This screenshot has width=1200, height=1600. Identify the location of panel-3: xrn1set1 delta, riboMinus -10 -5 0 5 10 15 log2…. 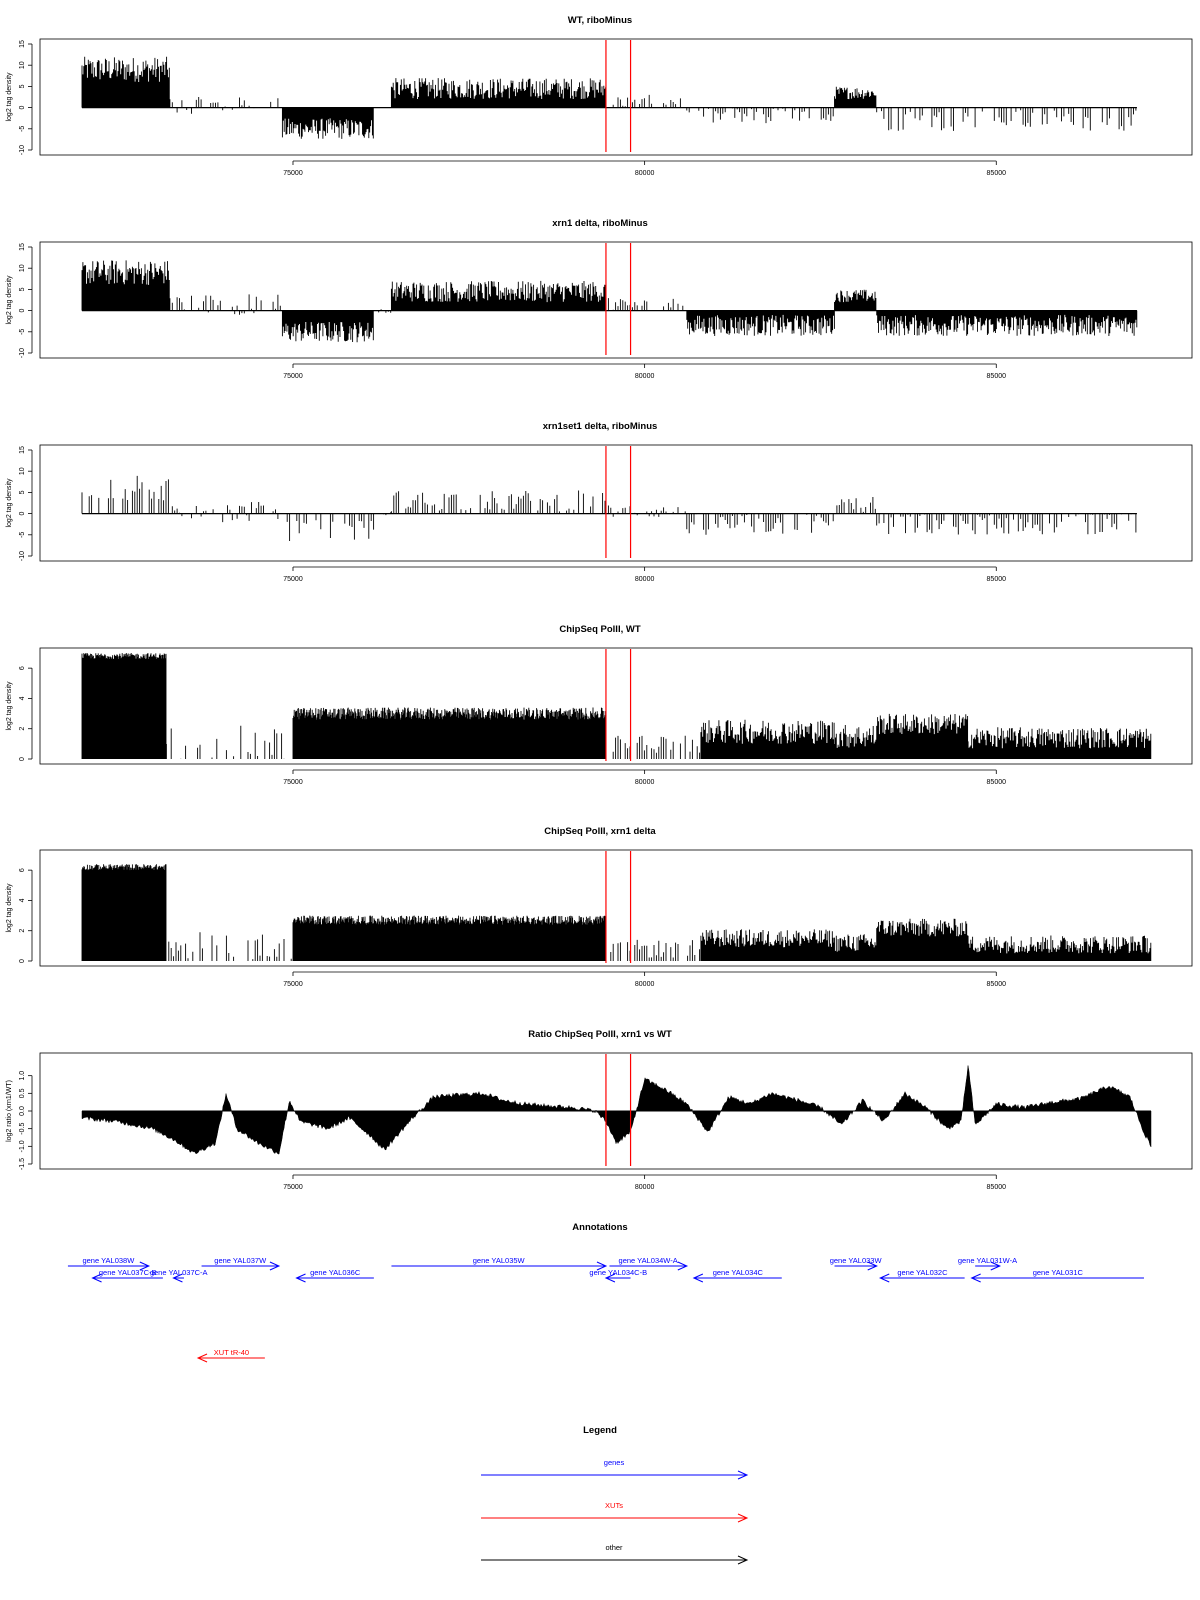
(599, 502).